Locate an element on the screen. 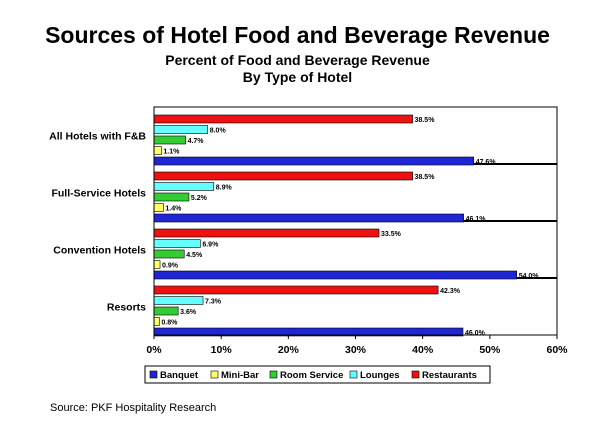 Image resolution: width=595 pixels, height=446 pixels. bar-restaurants-all-hotels-with-f-b is located at coordinates (283, 119).